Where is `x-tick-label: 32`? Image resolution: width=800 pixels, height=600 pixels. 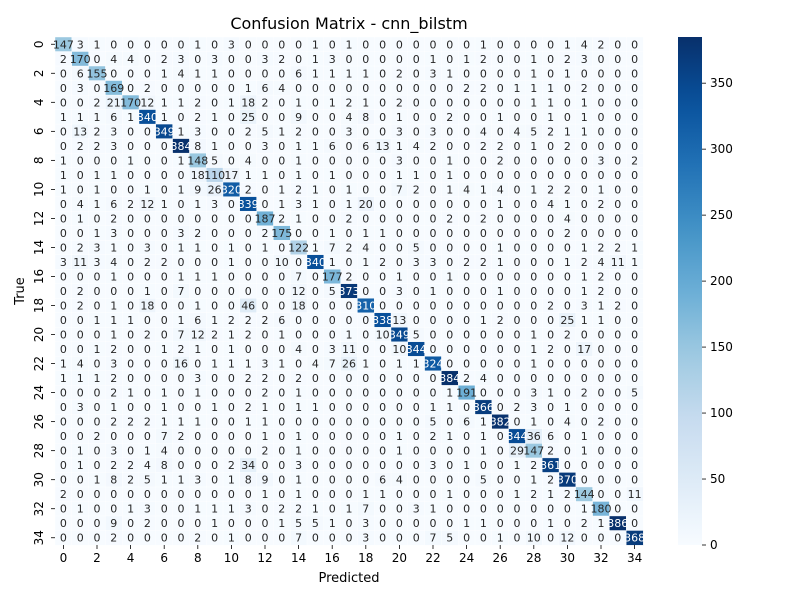
x-tick-label: 32 is located at coordinates (600, 558).